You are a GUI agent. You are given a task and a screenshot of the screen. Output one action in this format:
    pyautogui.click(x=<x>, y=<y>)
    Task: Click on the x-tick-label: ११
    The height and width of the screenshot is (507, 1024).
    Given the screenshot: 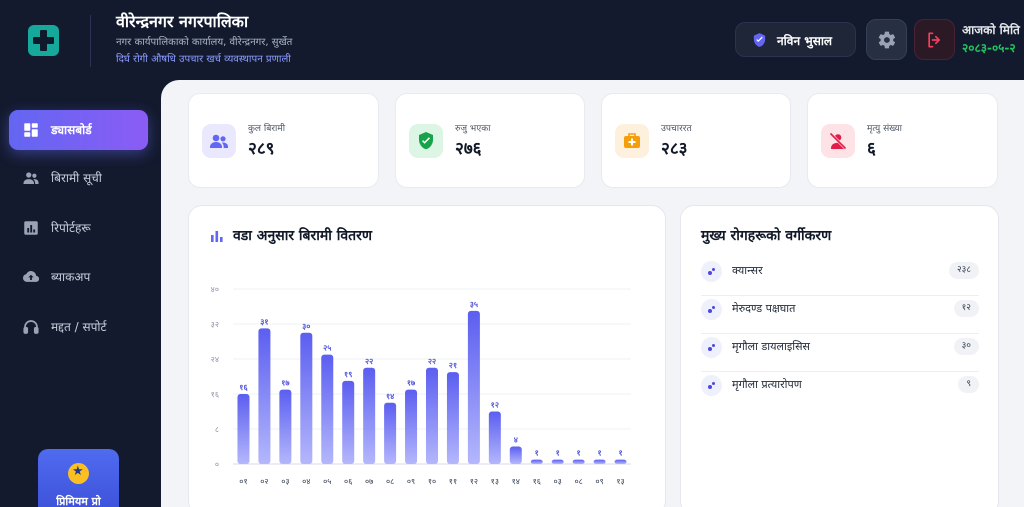 What is the action you would take?
    pyautogui.click(x=453, y=481)
    